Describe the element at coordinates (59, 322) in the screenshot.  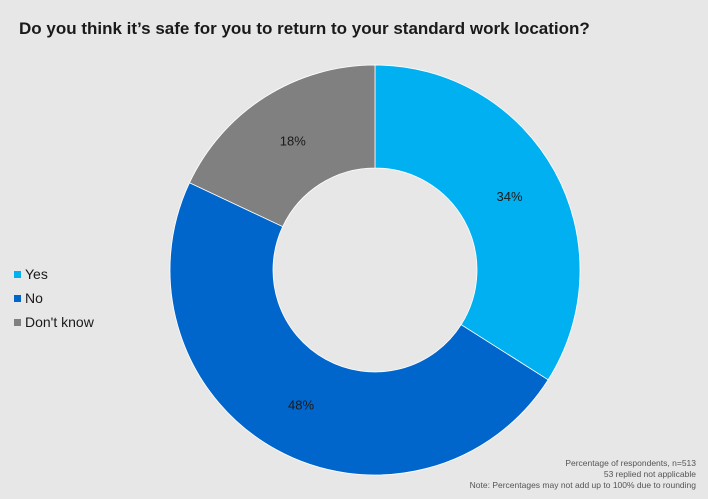
I see `legend-label-dont-know: Don't know` at that location.